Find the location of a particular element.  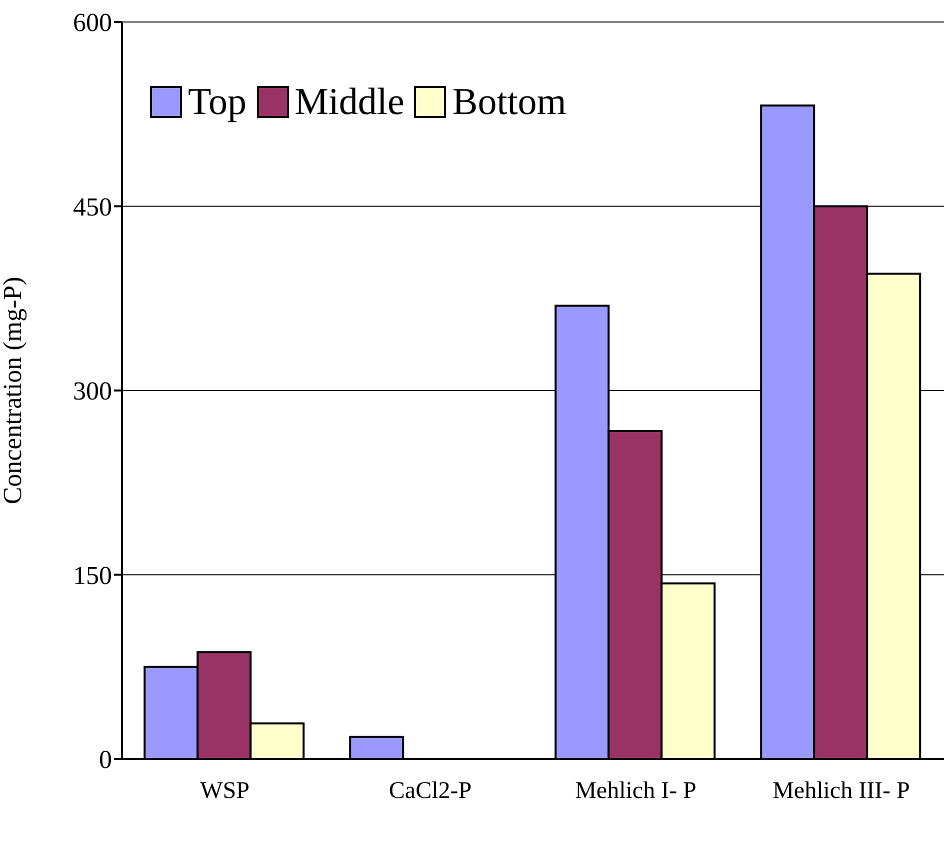

legend-label: Top is located at coordinates (217, 102).